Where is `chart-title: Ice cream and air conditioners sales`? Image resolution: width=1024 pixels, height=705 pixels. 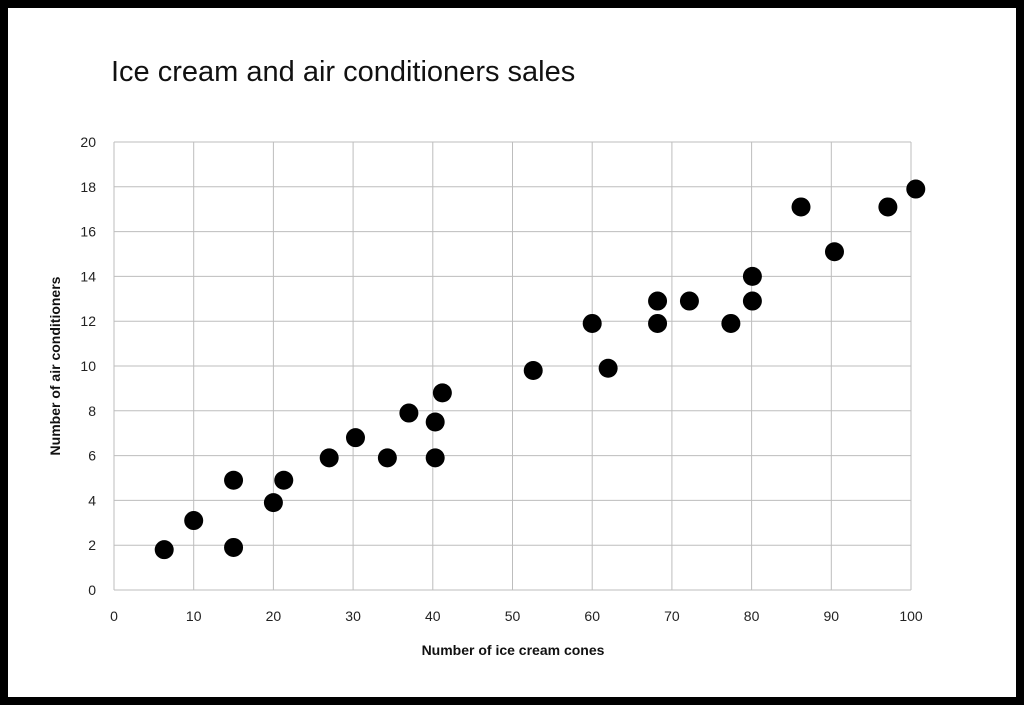 chart-title: Ice cream and air conditioners sales is located at coordinates (343, 72).